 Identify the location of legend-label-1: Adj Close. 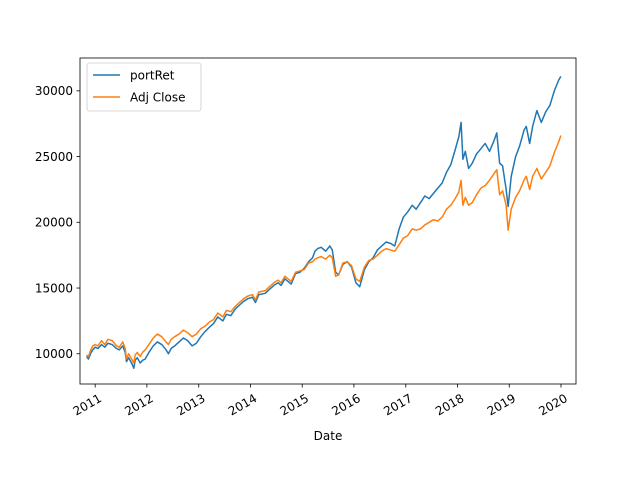
(157, 97).